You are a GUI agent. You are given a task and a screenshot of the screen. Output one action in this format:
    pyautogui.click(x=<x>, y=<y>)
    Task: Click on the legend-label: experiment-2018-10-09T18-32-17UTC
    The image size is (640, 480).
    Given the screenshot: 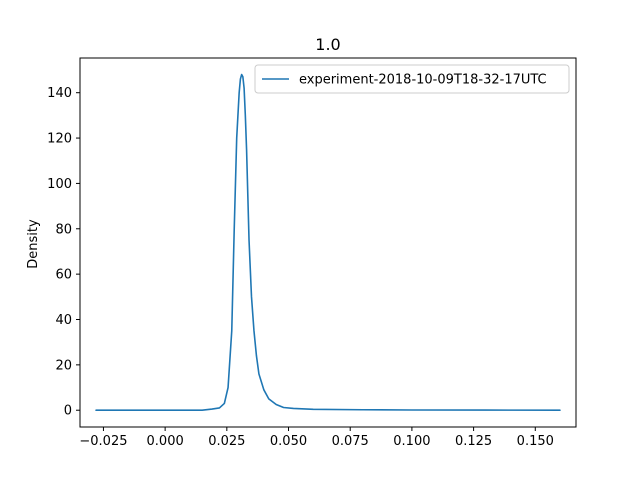 What is the action you would take?
    pyautogui.click(x=423, y=80)
    